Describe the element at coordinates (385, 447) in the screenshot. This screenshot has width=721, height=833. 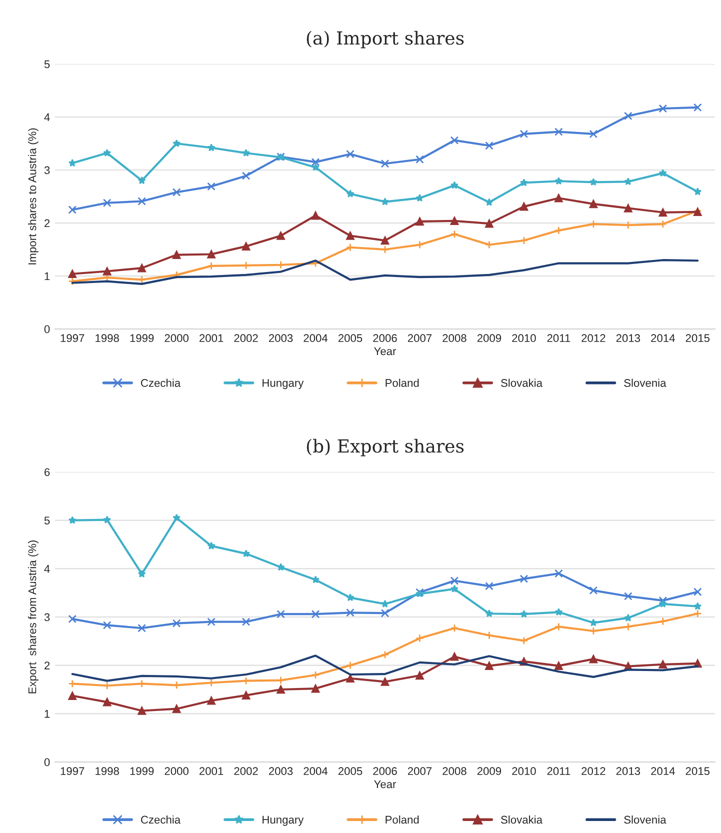
I see `chart-title: (b) Export shares` at that location.